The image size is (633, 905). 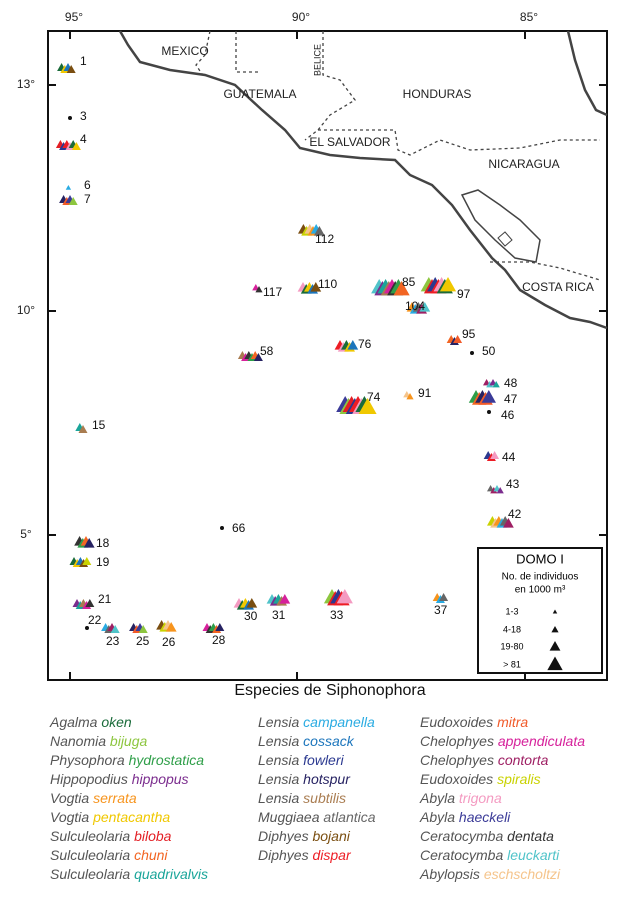 What do you see at coordinates (110, 817) in the screenshot?
I see `species-entry: Vogtia pentacantha` at bounding box center [110, 817].